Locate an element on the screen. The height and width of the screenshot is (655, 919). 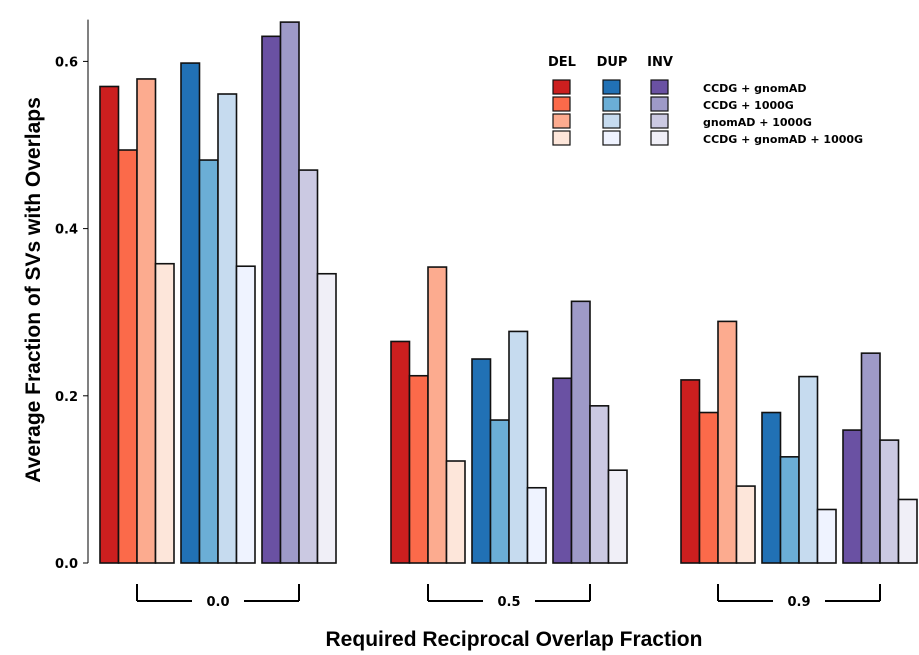
bar-0-5-dup-gnomad-1000g is located at coordinates (518, 447).